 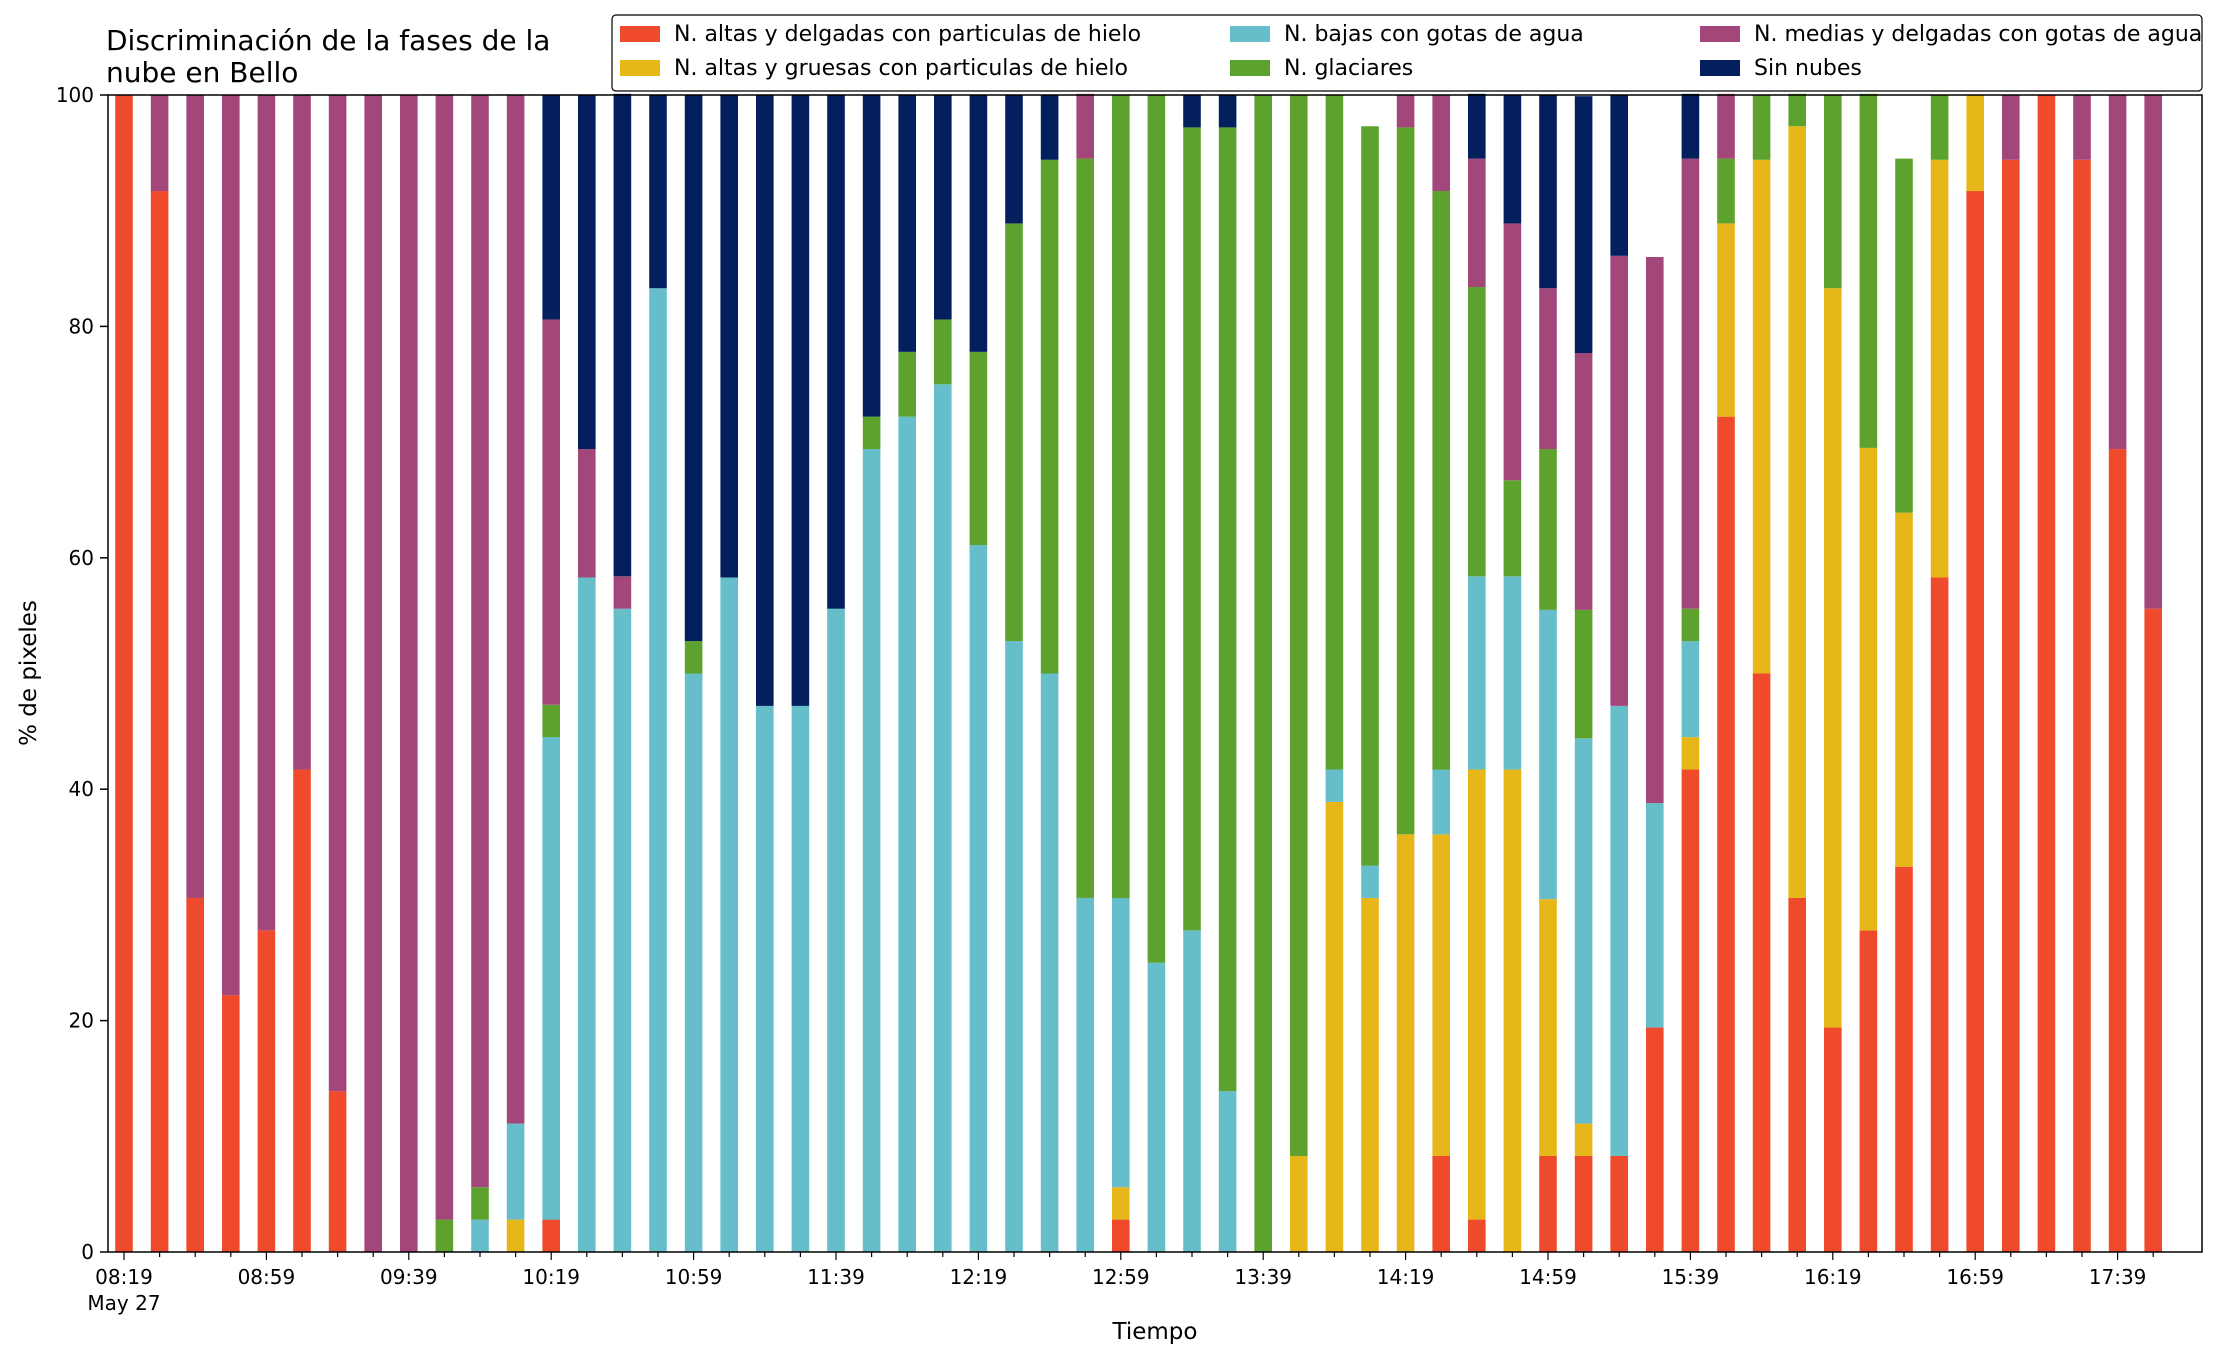 What do you see at coordinates (1975, 1277) in the screenshot?
I see `x-tick-label-16:59: 16:59` at bounding box center [1975, 1277].